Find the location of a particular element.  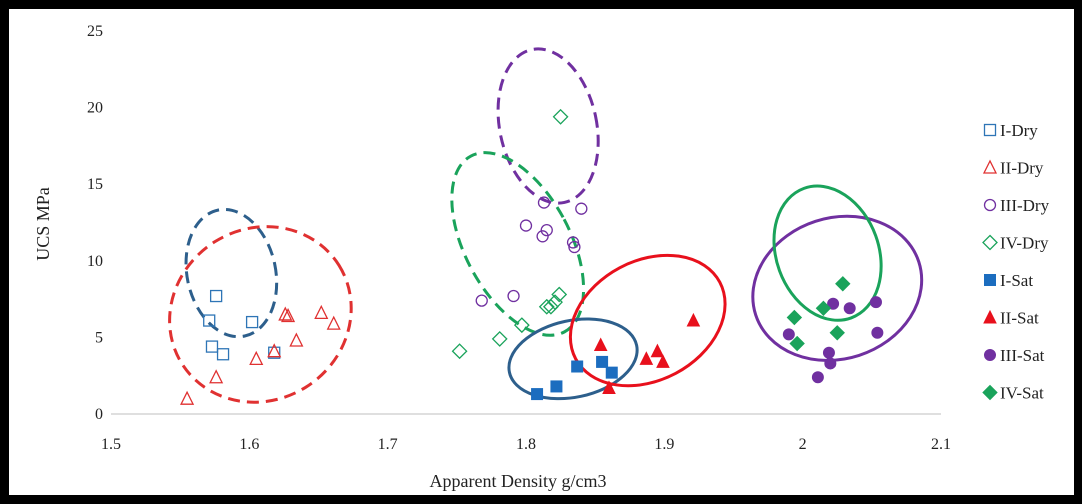

legend-label: I-Dry is located at coordinates (1019, 130).